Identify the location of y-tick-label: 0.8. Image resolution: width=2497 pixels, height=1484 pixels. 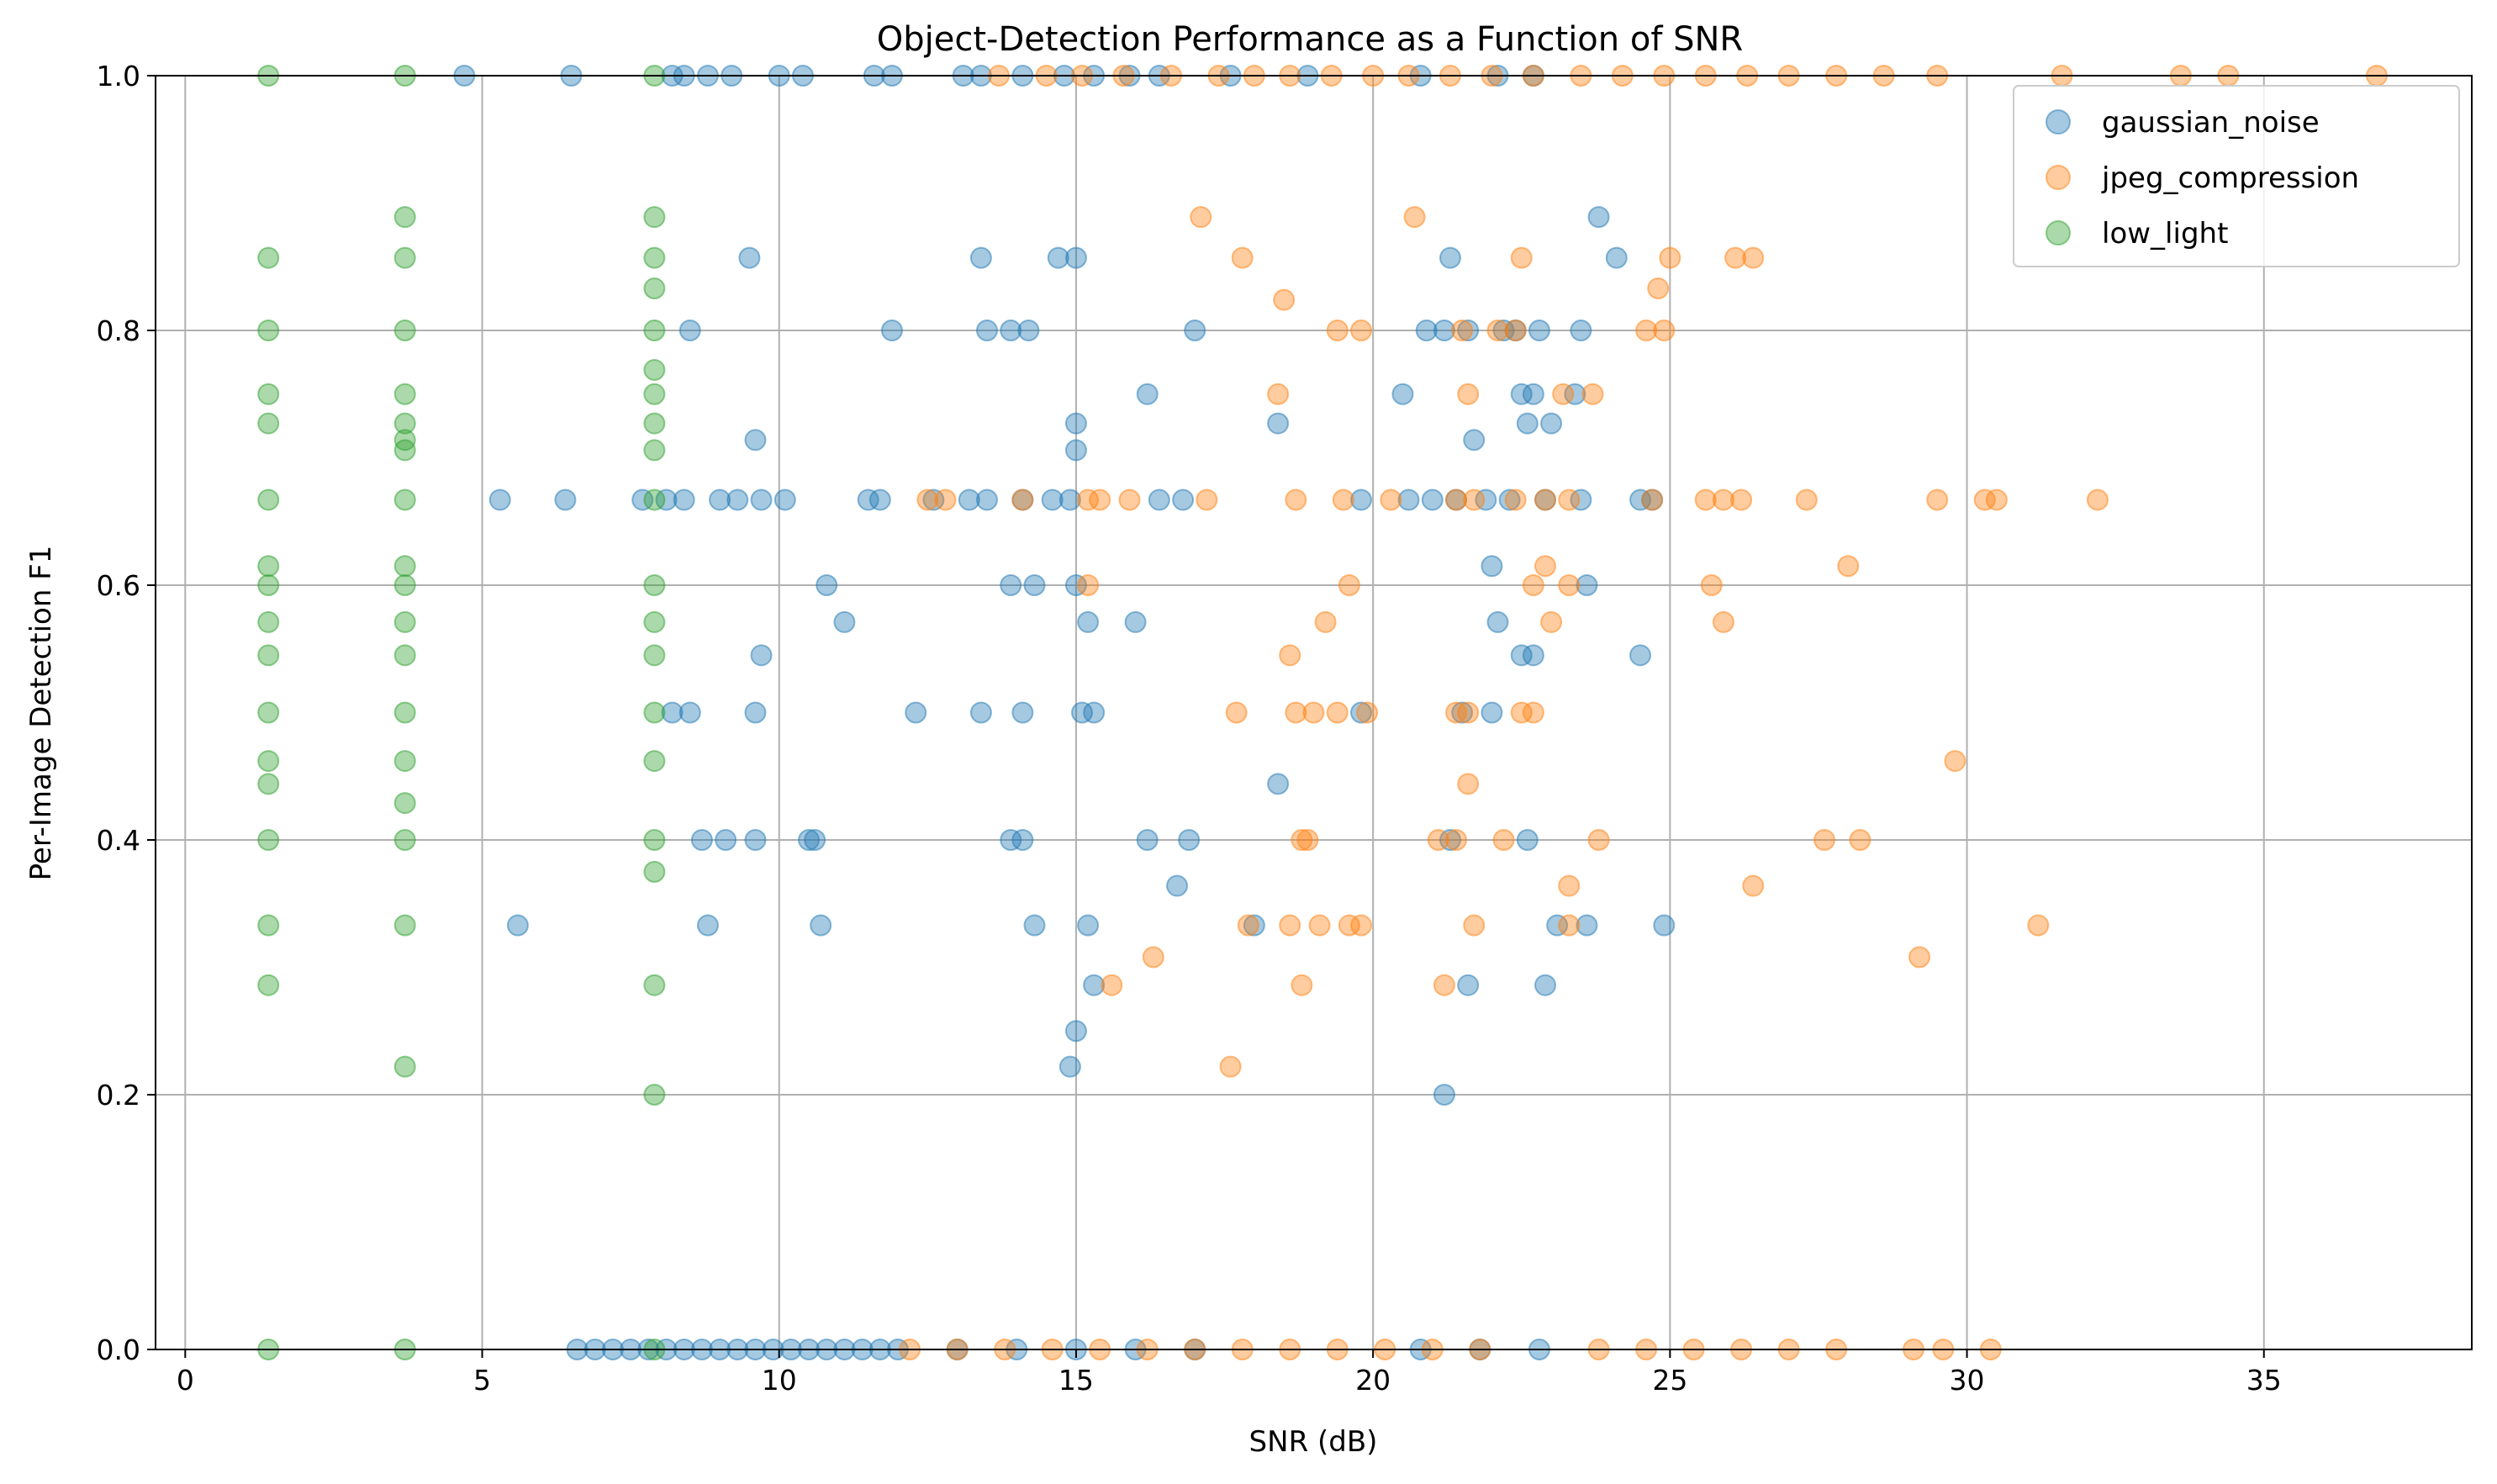
(119, 330).